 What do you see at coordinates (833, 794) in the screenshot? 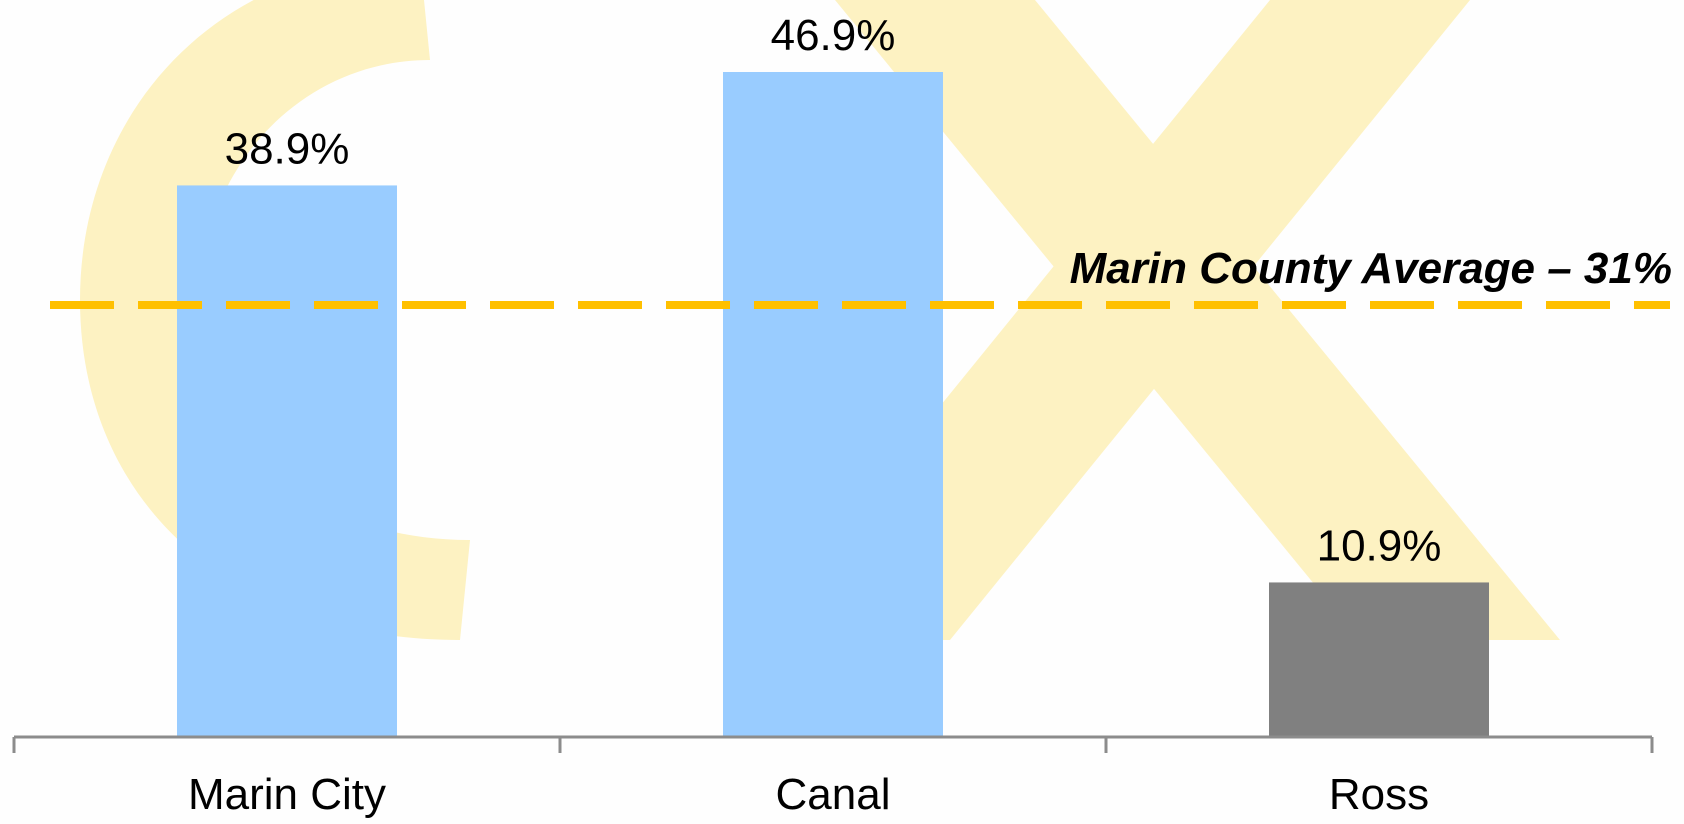
I see `category-label-canal: Canal` at bounding box center [833, 794].